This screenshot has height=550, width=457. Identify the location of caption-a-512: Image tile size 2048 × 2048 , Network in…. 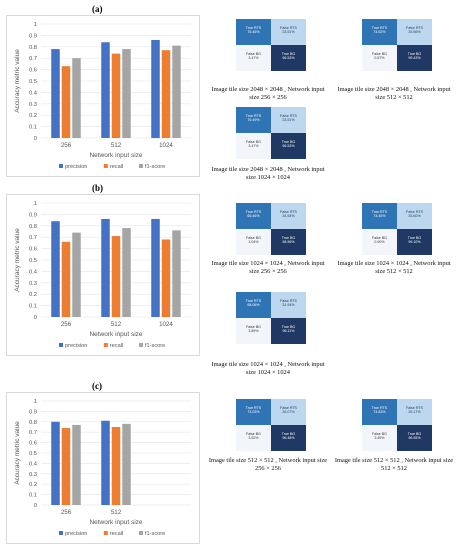
(394, 93).